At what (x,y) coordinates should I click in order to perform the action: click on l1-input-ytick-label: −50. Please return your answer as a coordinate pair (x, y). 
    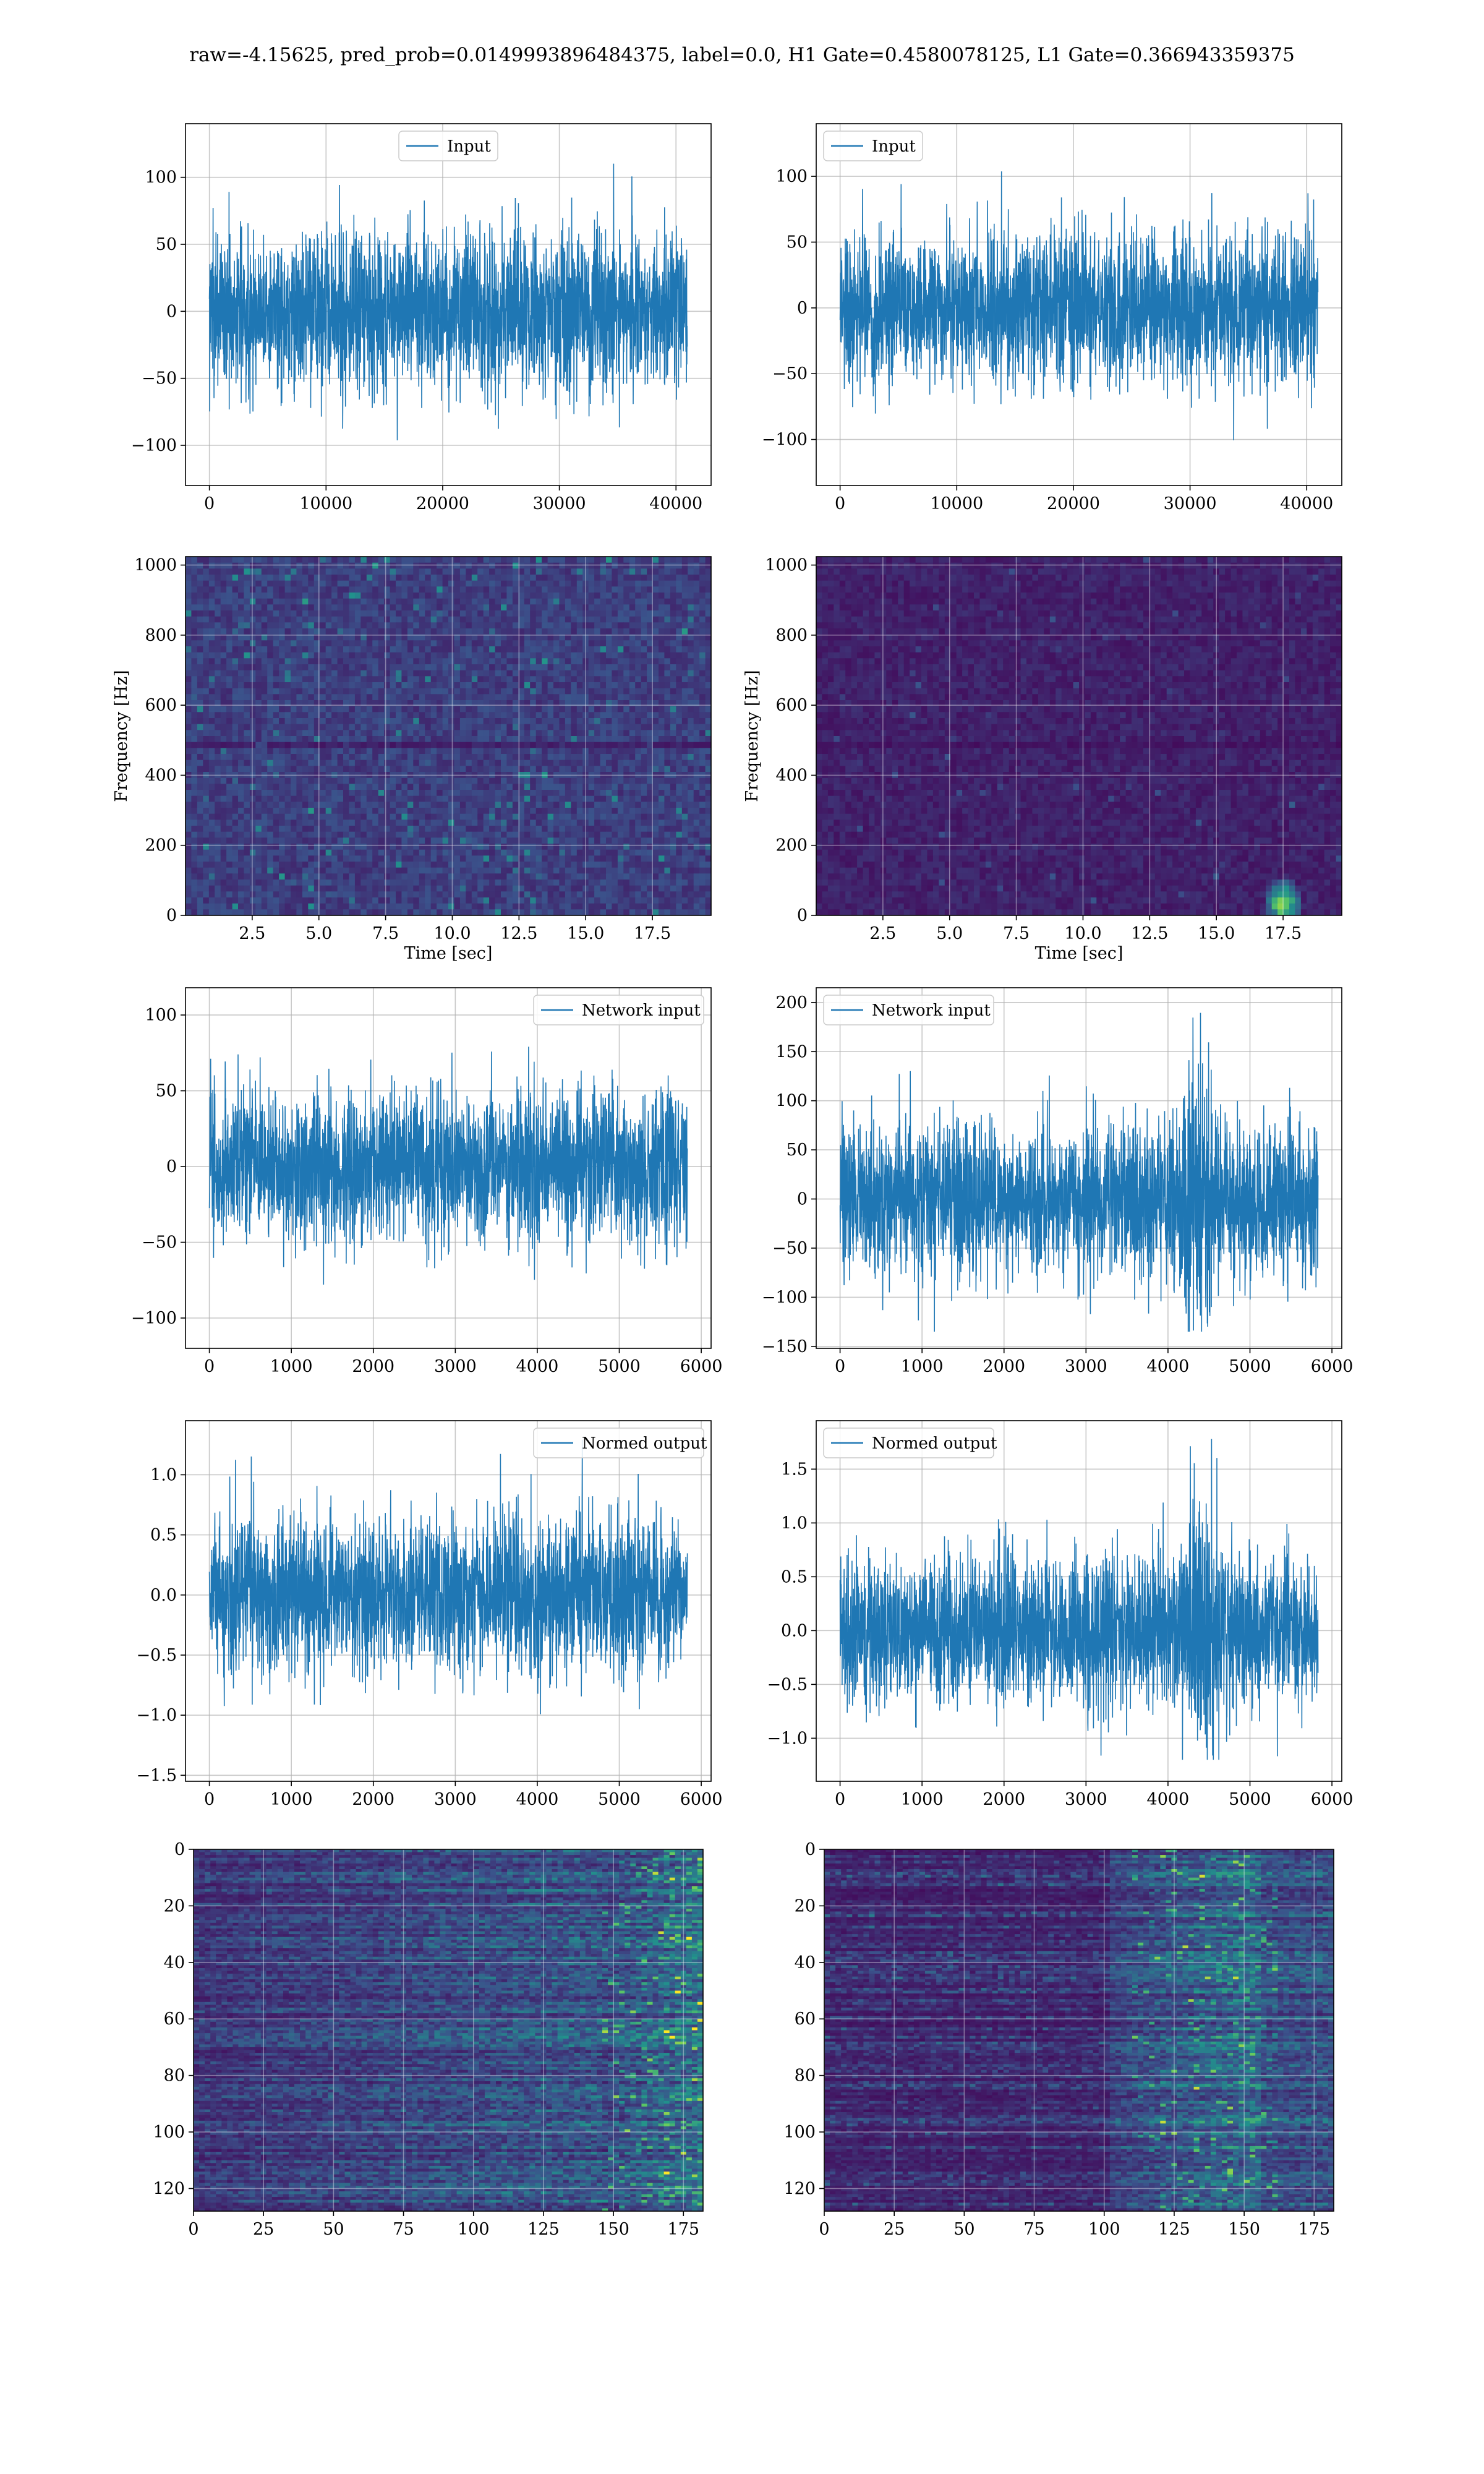
    Looking at the image, I should click on (790, 373).